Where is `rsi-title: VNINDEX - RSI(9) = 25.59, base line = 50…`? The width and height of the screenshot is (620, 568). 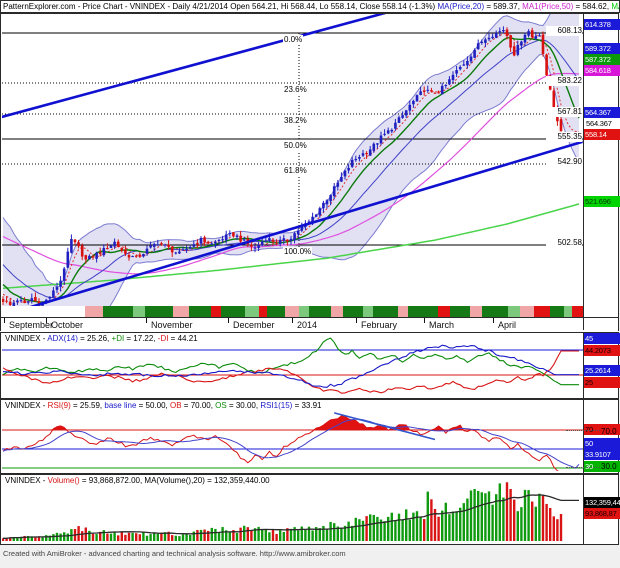
rsi-title: VNINDEX - RSI(9) = 25.59, base line = 50… is located at coordinates (163, 406).